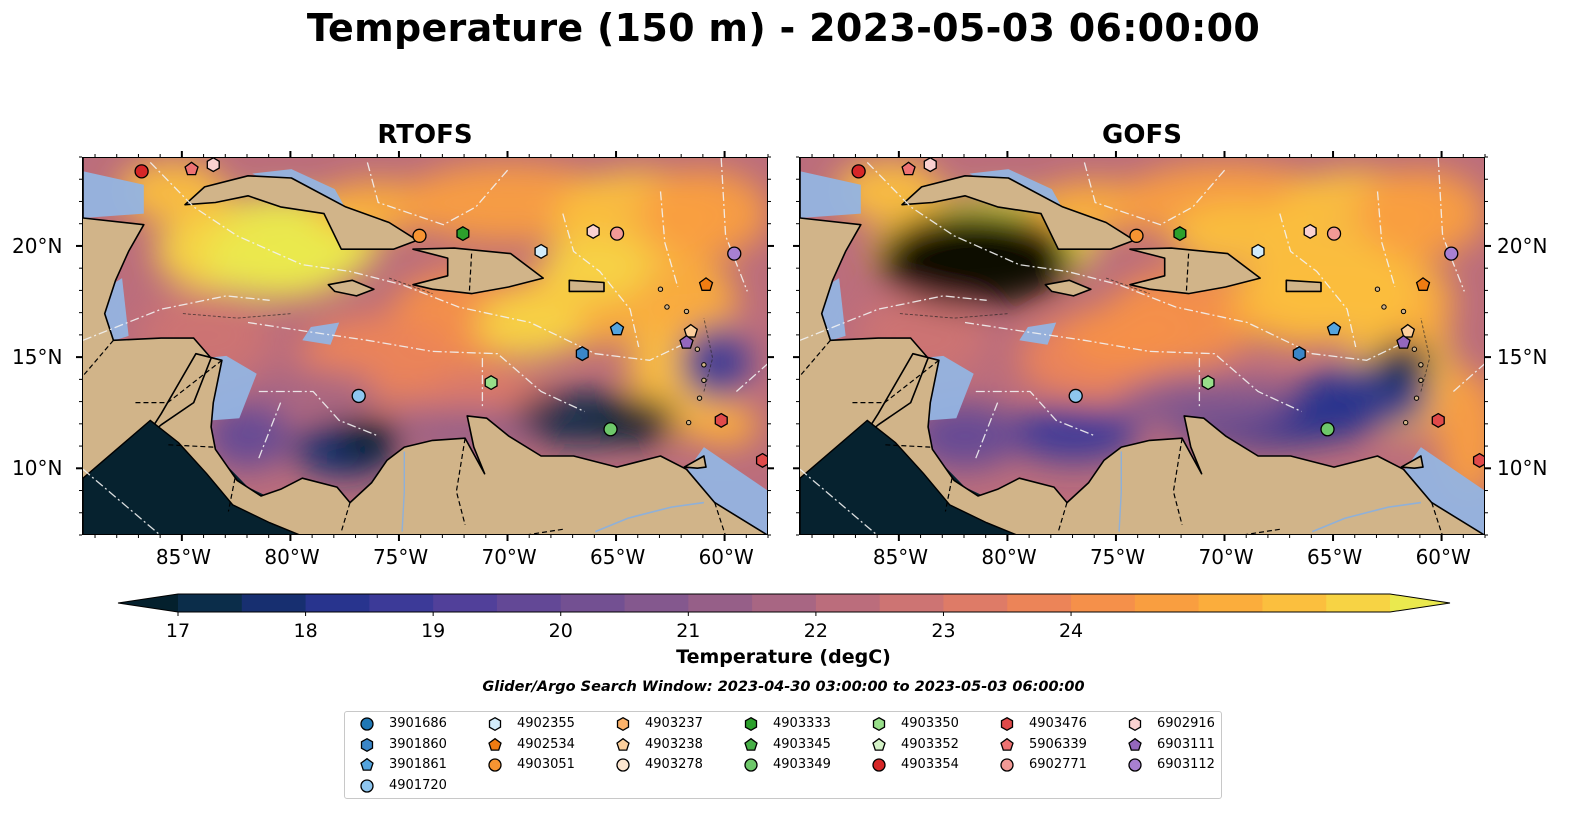 The width and height of the screenshot is (1577, 827). What do you see at coordinates (1186, 744) in the screenshot?
I see `legend-label: 6903111` at bounding box center [1186, 744].